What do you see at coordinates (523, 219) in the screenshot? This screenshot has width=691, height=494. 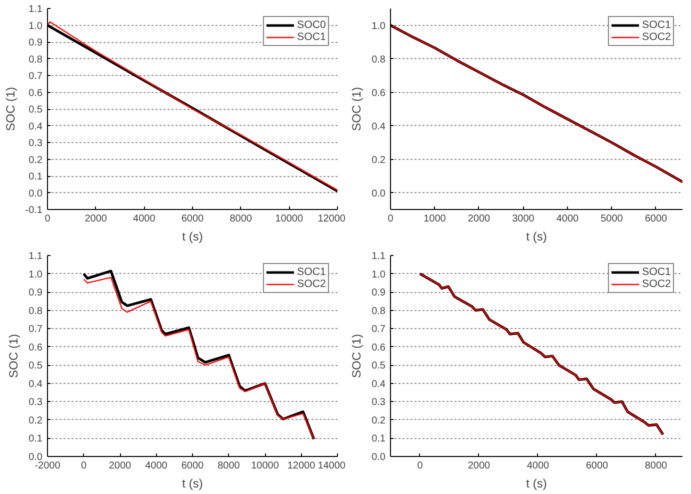 I see `x-tick-label: 3000` at bounding box center [523, 219].